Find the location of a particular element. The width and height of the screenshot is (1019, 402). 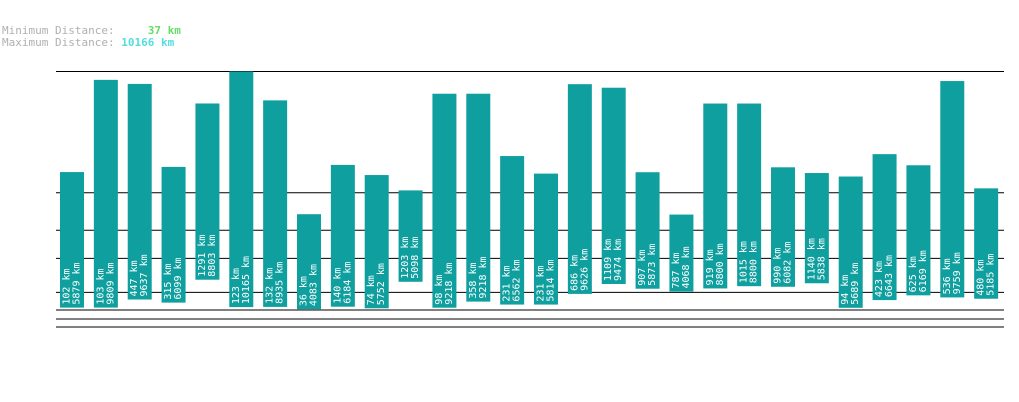

bar-min-label: 102 km is located at coordinates (67, 286).